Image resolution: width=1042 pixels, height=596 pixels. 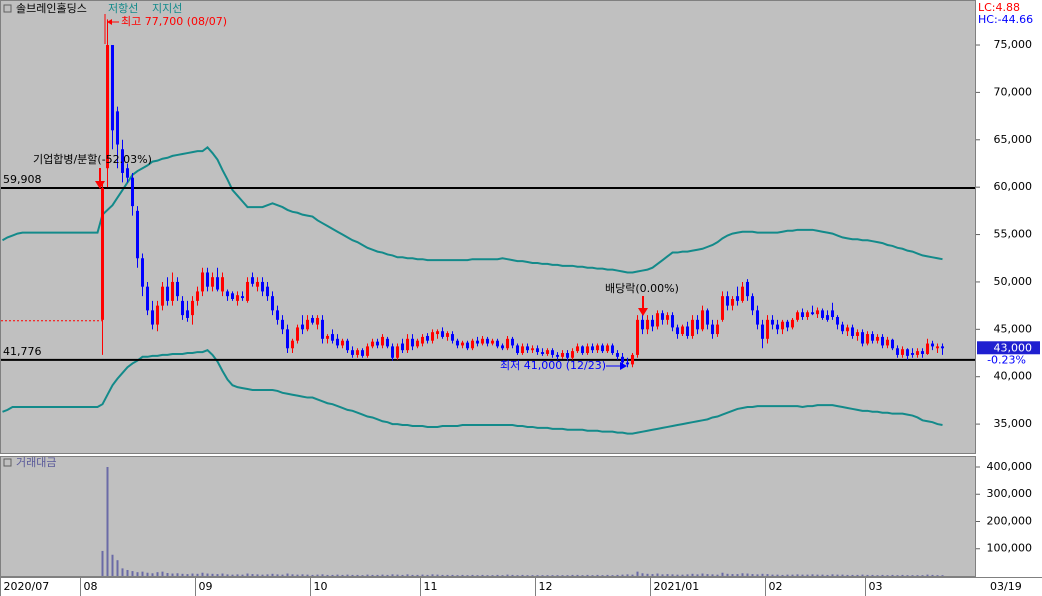 I want to click on annotation: 최저 41,000 (12/23), so click(x=553, y=365).